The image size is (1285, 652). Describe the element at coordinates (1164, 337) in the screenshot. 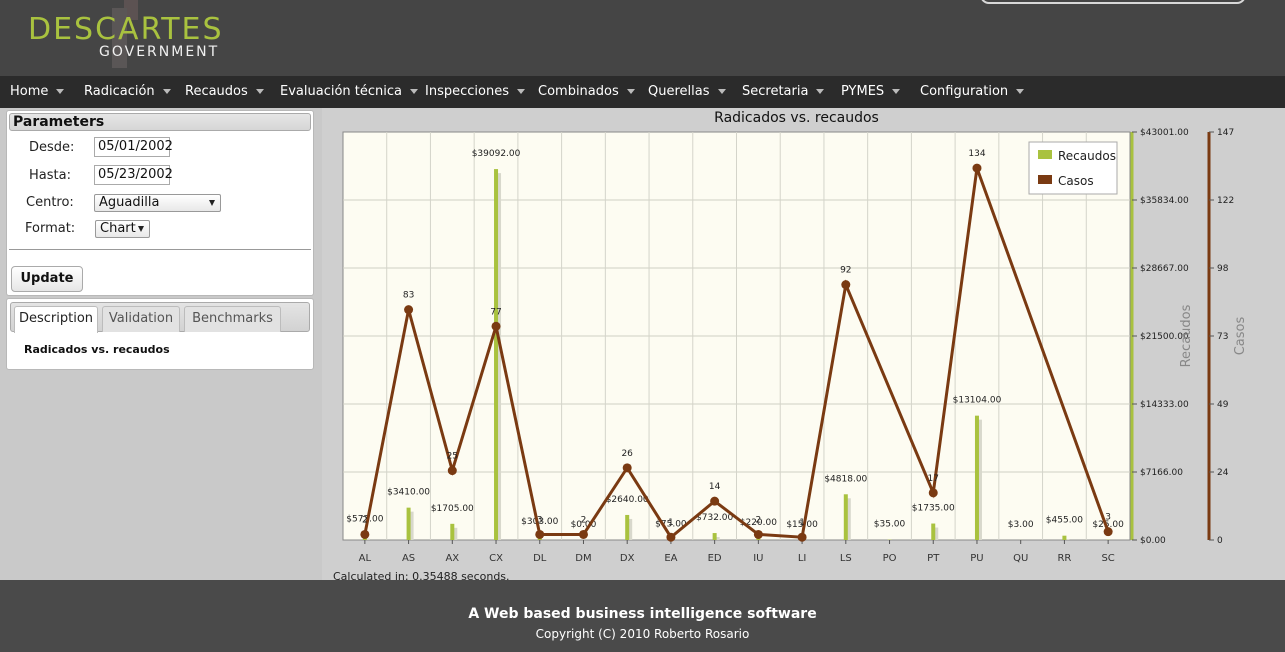

I see `y-tick-label-recaudos: $21500.00` at that location.